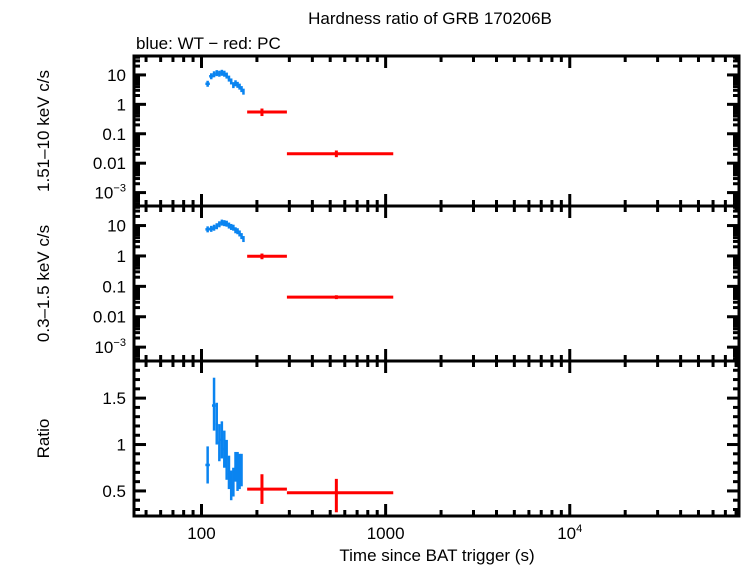 The image size is (742, 566). Describe the element at coordinates (569, 533) in the screenshot. I see `x-tick-label: 10⁴` at that location.